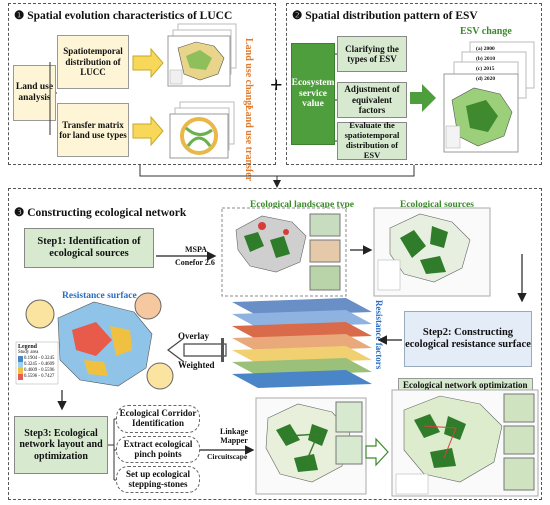 The height and width of the screenshot is (505, 550). I want to click on ecological-sources-panel, so click(432, 252).